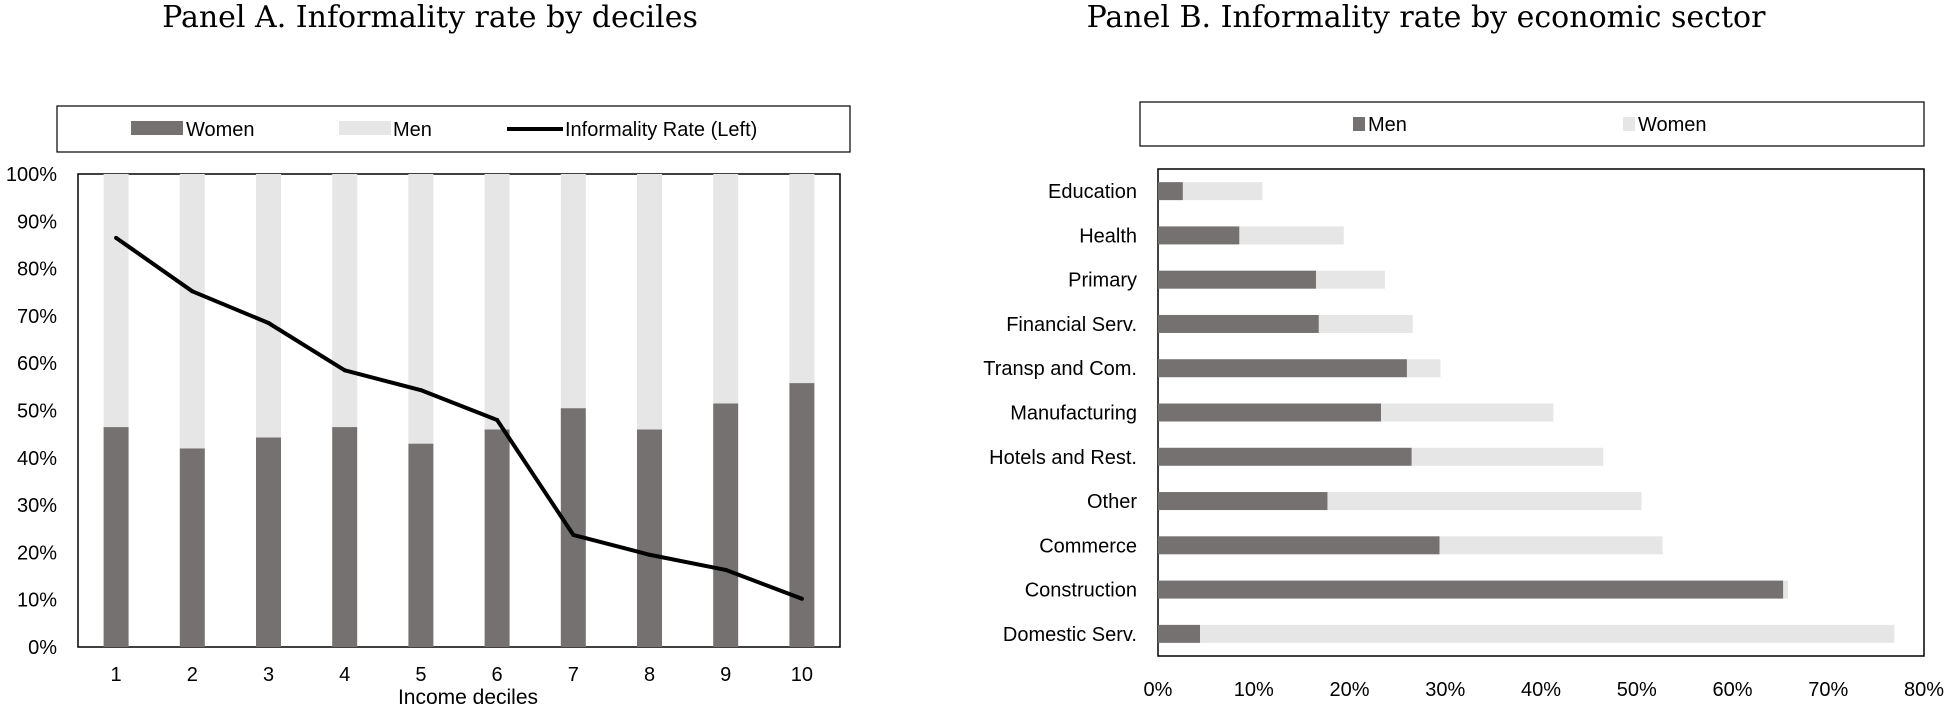 This screenshot has width=1944, height=709. What do you see at coordinates (268, 675) in the screenshot?
I see `x-tick-label: 3` at bounding box center [268, 675].